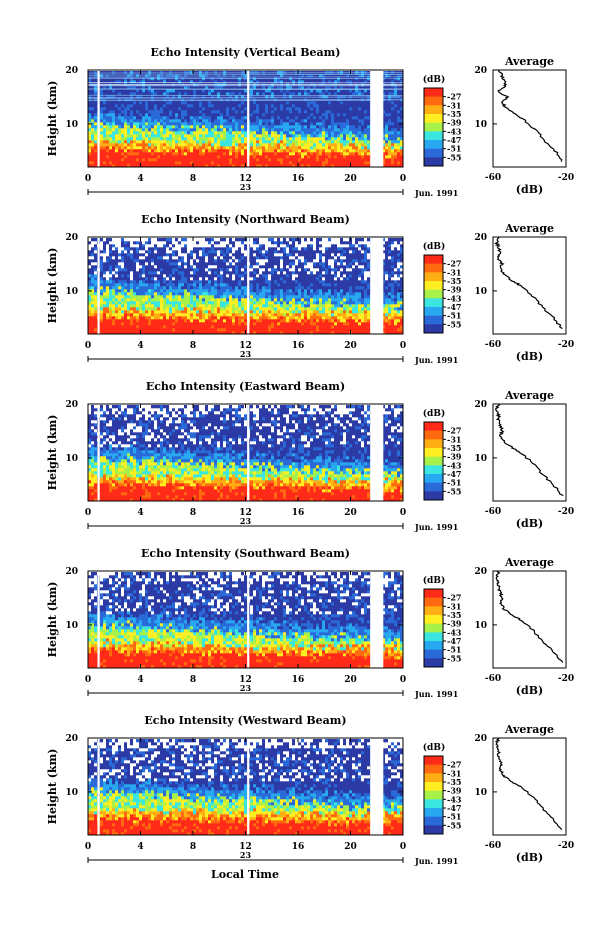 This screenshot has height=929, width=616. I want to click on colorbar-label: -31, so click(454, 439).